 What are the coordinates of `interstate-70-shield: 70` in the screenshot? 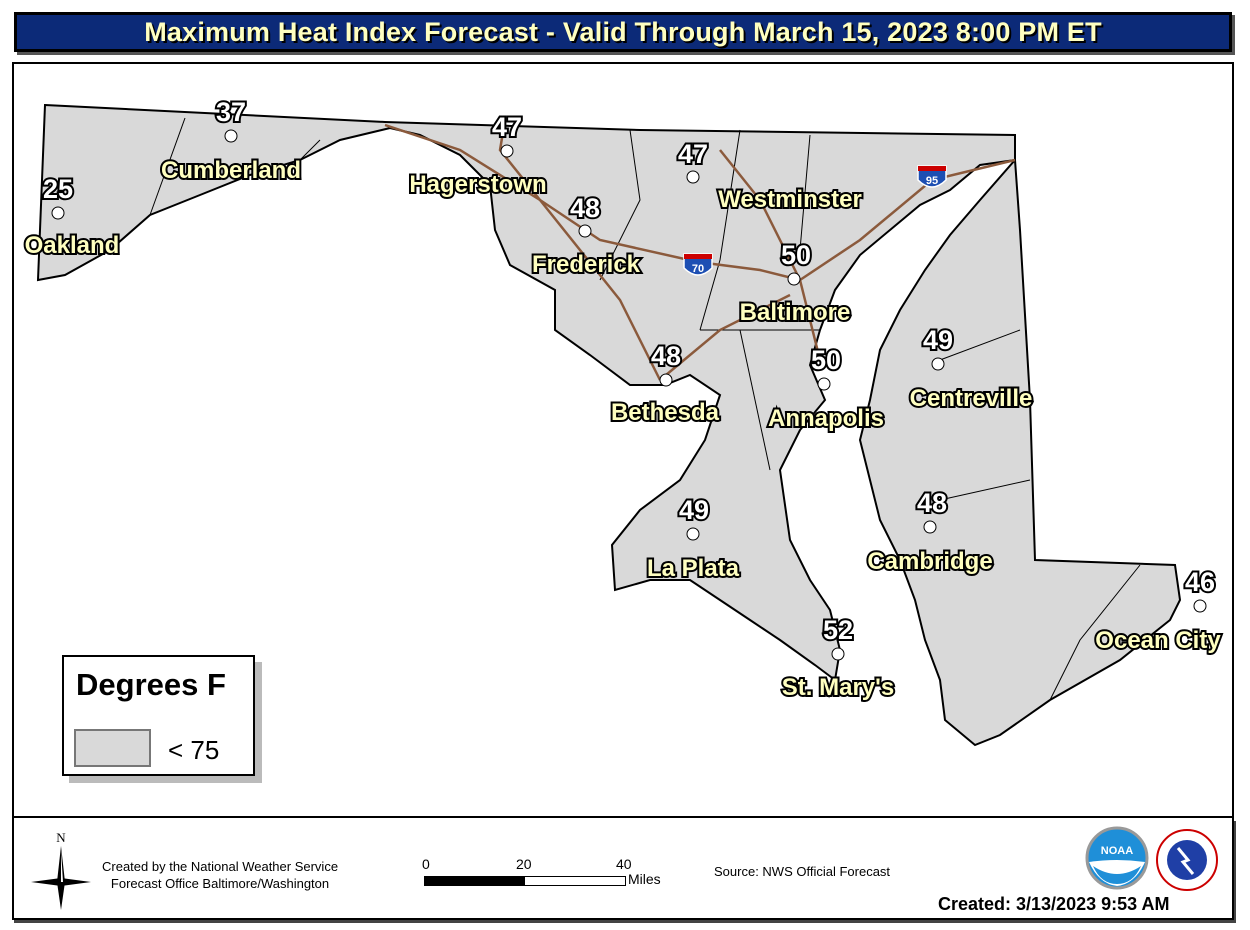 It's located at (698, 264).